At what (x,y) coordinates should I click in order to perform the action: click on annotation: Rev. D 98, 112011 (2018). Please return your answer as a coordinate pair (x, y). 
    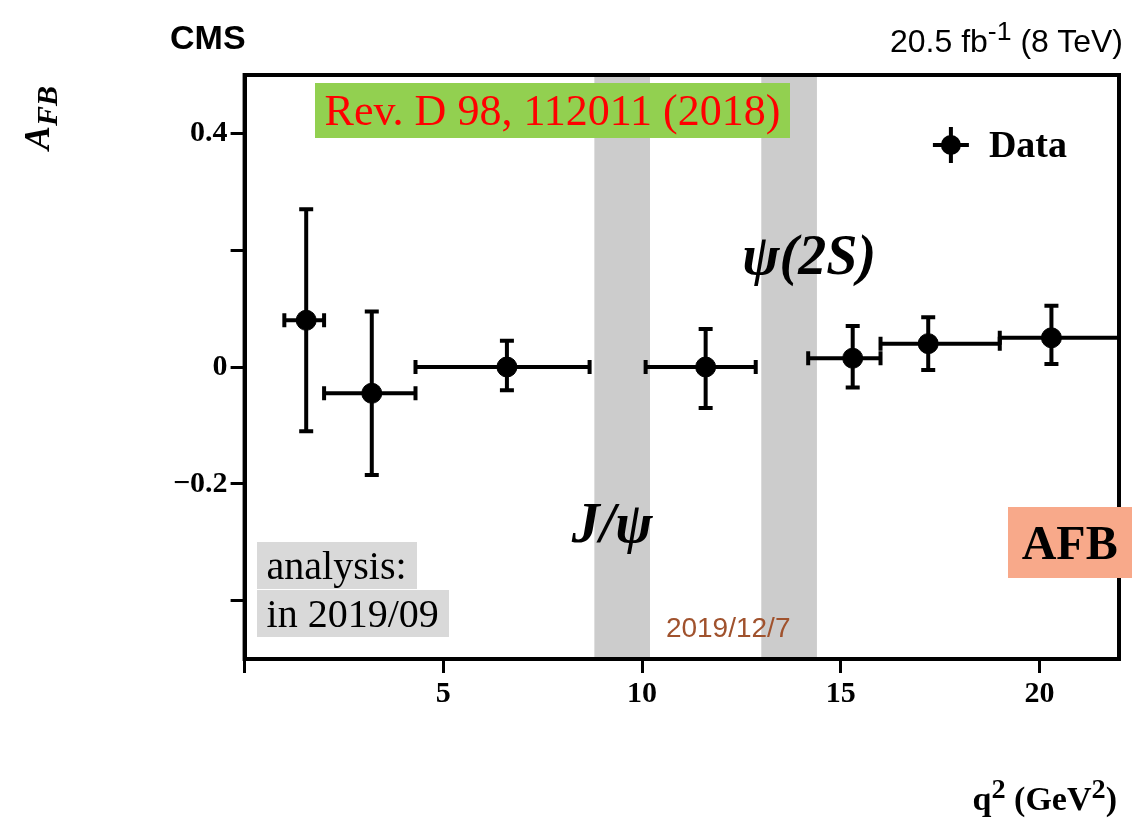
    Looking at the image, I should click on (552, 110).